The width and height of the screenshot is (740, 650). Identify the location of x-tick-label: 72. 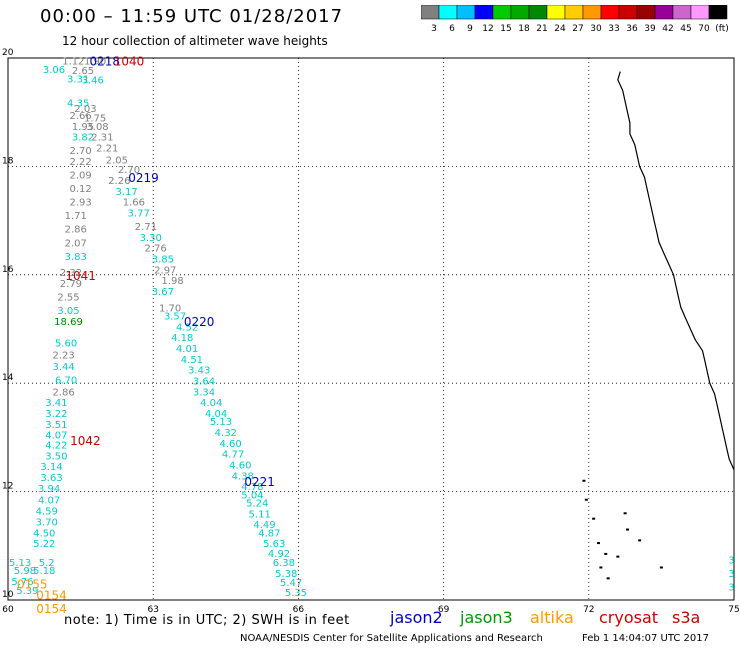
(588, 610).